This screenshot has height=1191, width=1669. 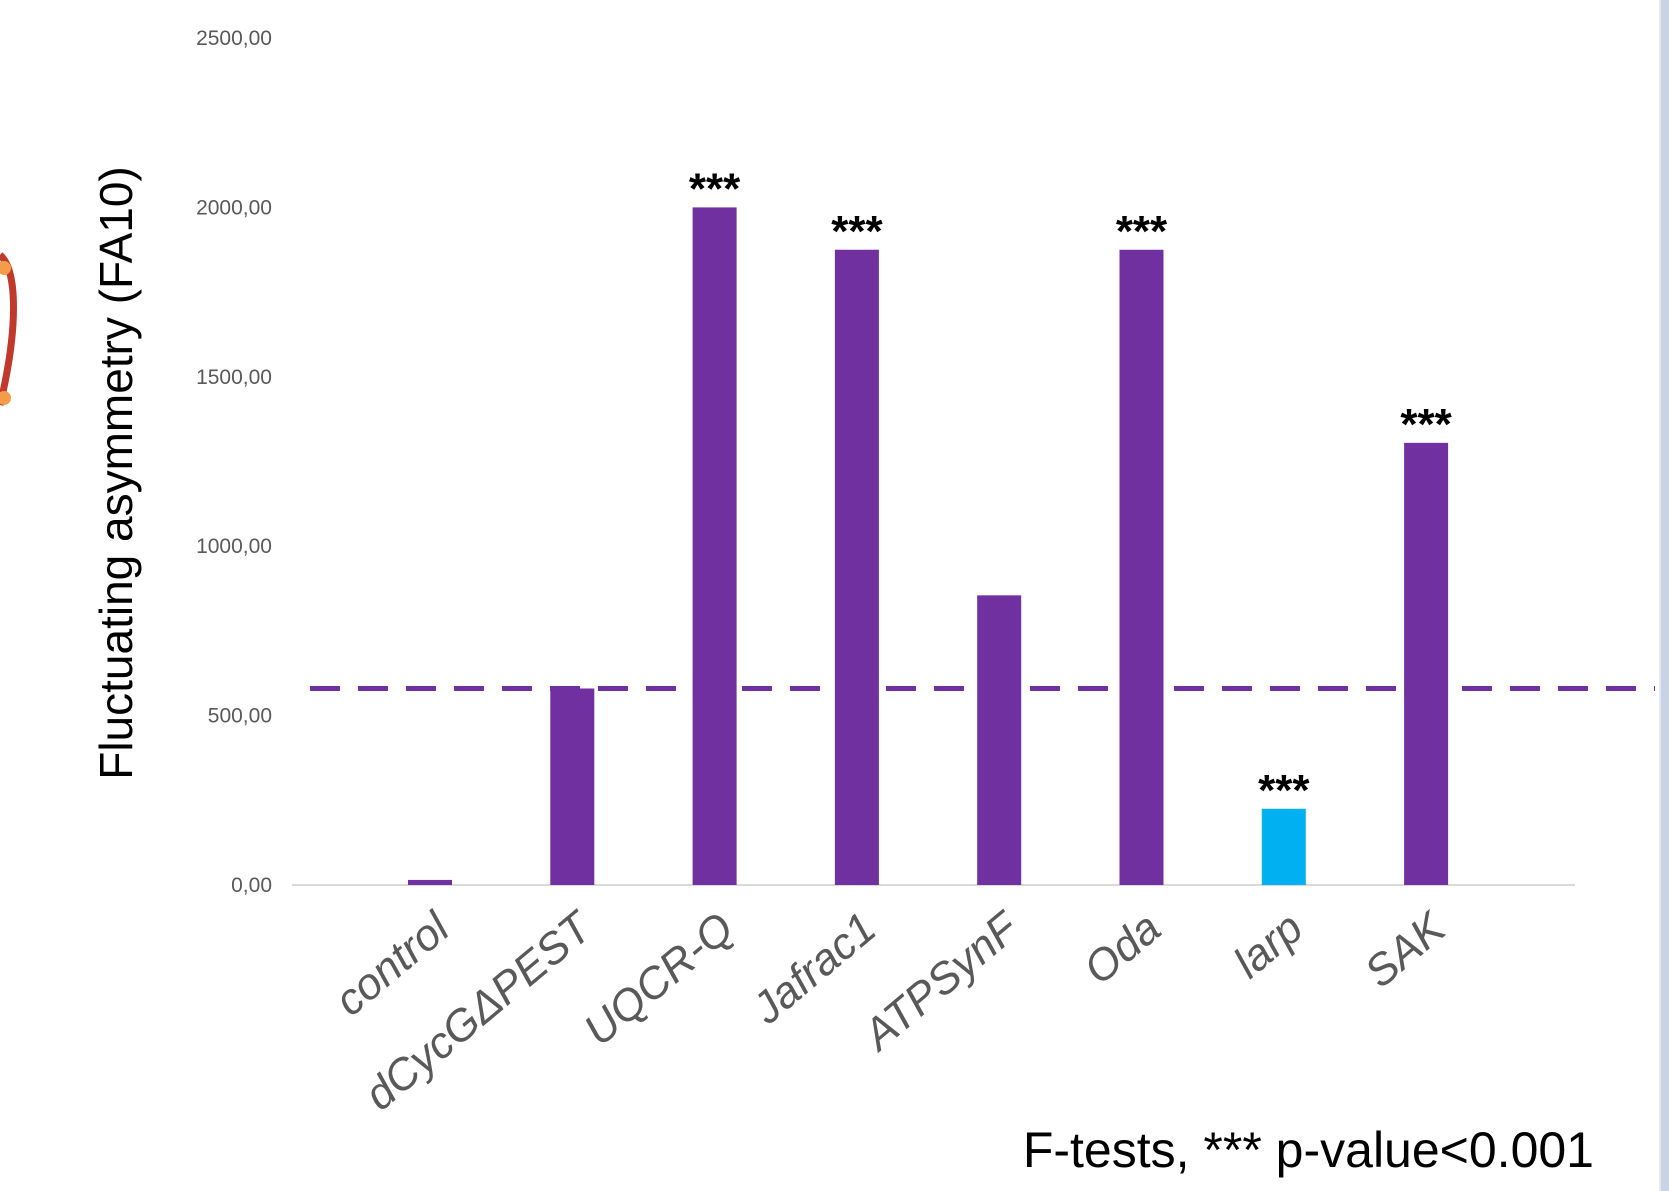 I want to click on bar-Oda, so click(x=1141, y=567).